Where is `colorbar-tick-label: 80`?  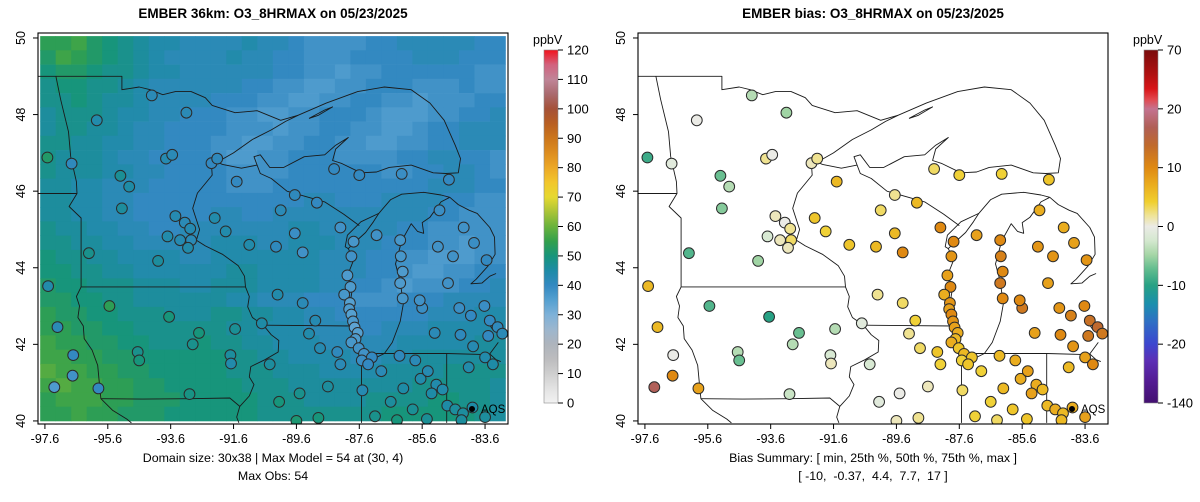
colorbar-tick-label: 80 is located at coordinates (574, 167).